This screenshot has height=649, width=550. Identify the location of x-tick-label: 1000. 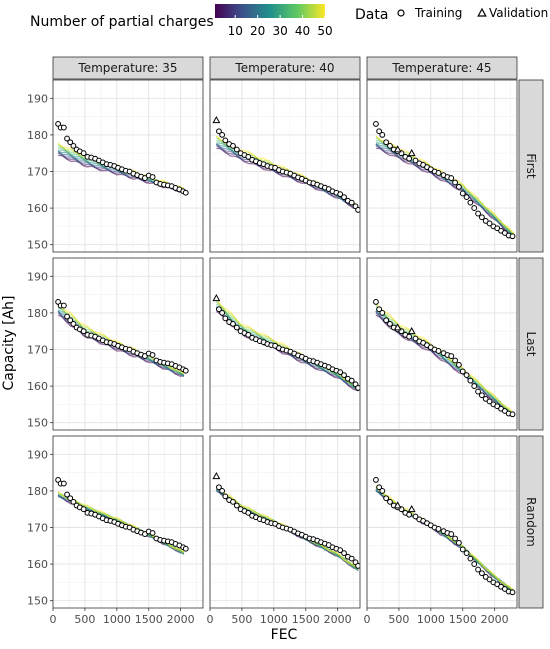
(431, 619).